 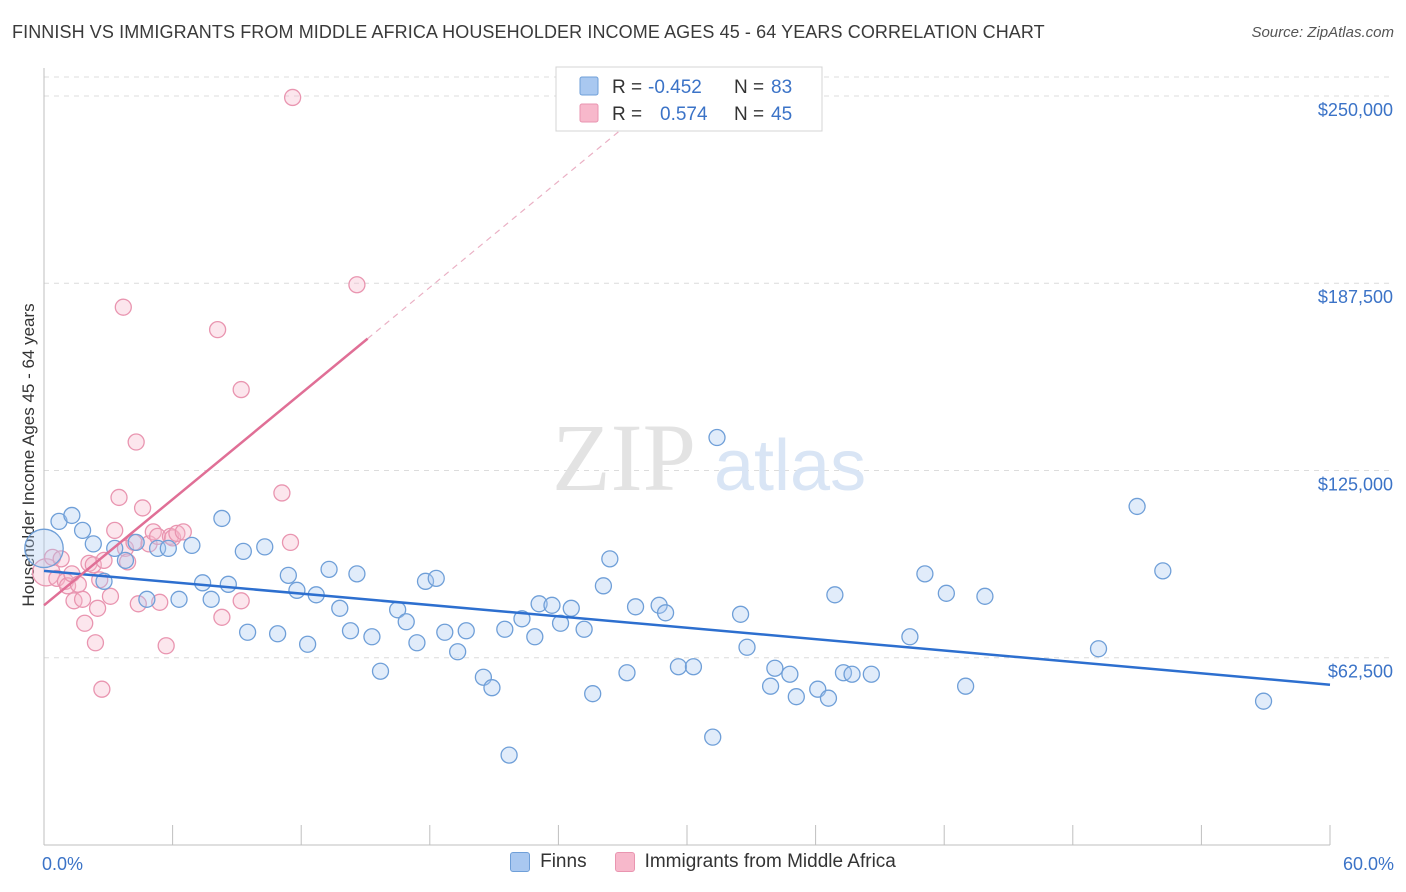 What do you see at coordinates (687, 627) in the screenshot?
I see `finns-trend-line` at bounding box center [687, 627].